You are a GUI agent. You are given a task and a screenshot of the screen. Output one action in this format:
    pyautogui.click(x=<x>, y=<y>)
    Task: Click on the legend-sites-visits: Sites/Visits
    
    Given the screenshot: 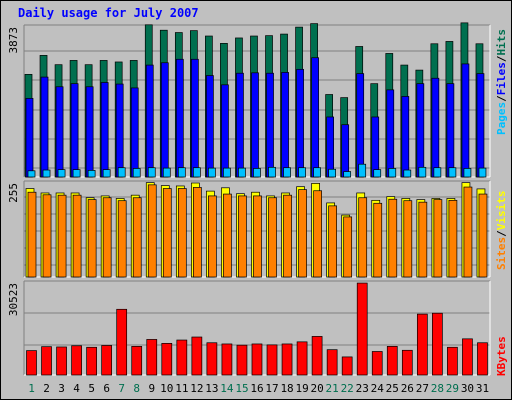 What is the action you would take?
    pyautogui.click(x=501, y=231)
    